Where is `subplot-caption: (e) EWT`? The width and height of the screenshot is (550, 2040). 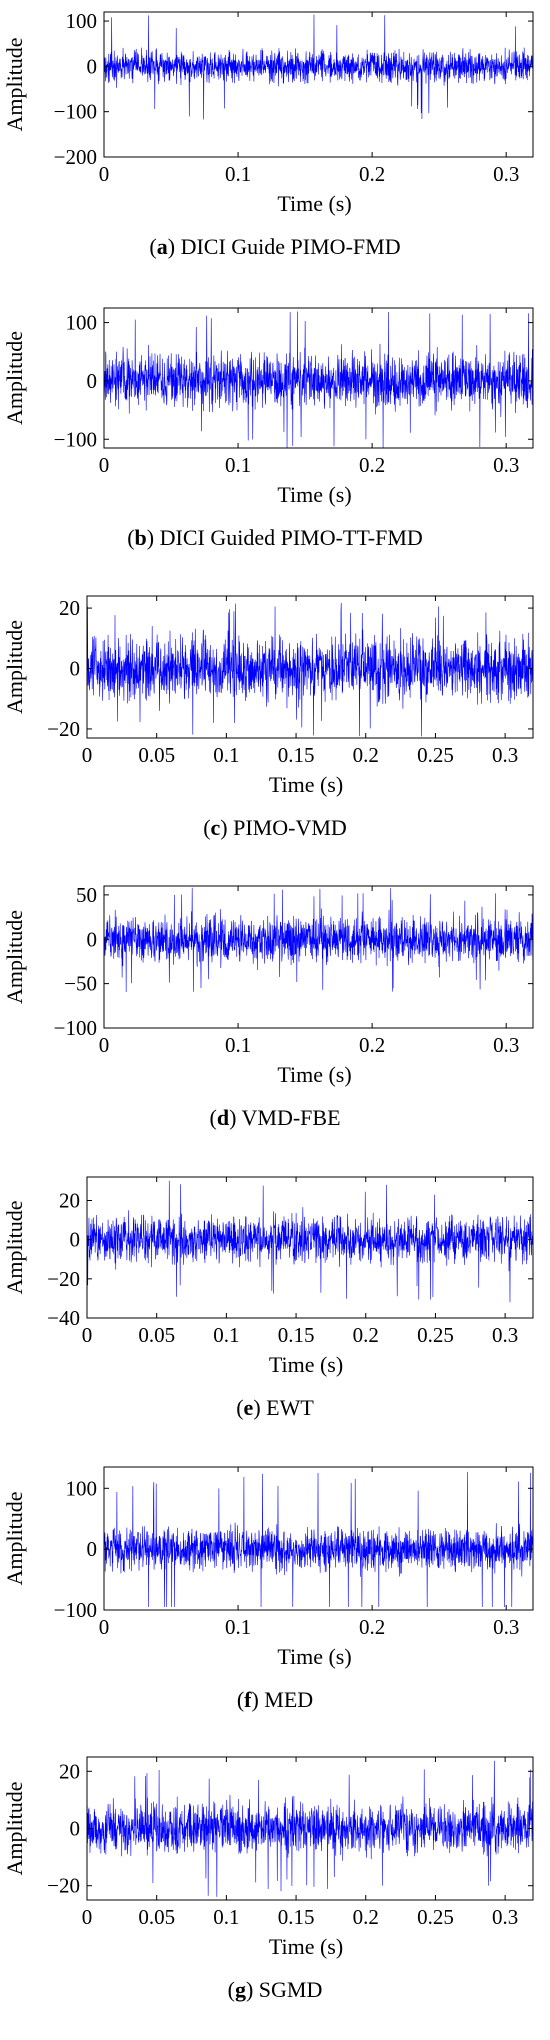 subplot-caption: (e) EWT is located at coordinates (275, 1407).